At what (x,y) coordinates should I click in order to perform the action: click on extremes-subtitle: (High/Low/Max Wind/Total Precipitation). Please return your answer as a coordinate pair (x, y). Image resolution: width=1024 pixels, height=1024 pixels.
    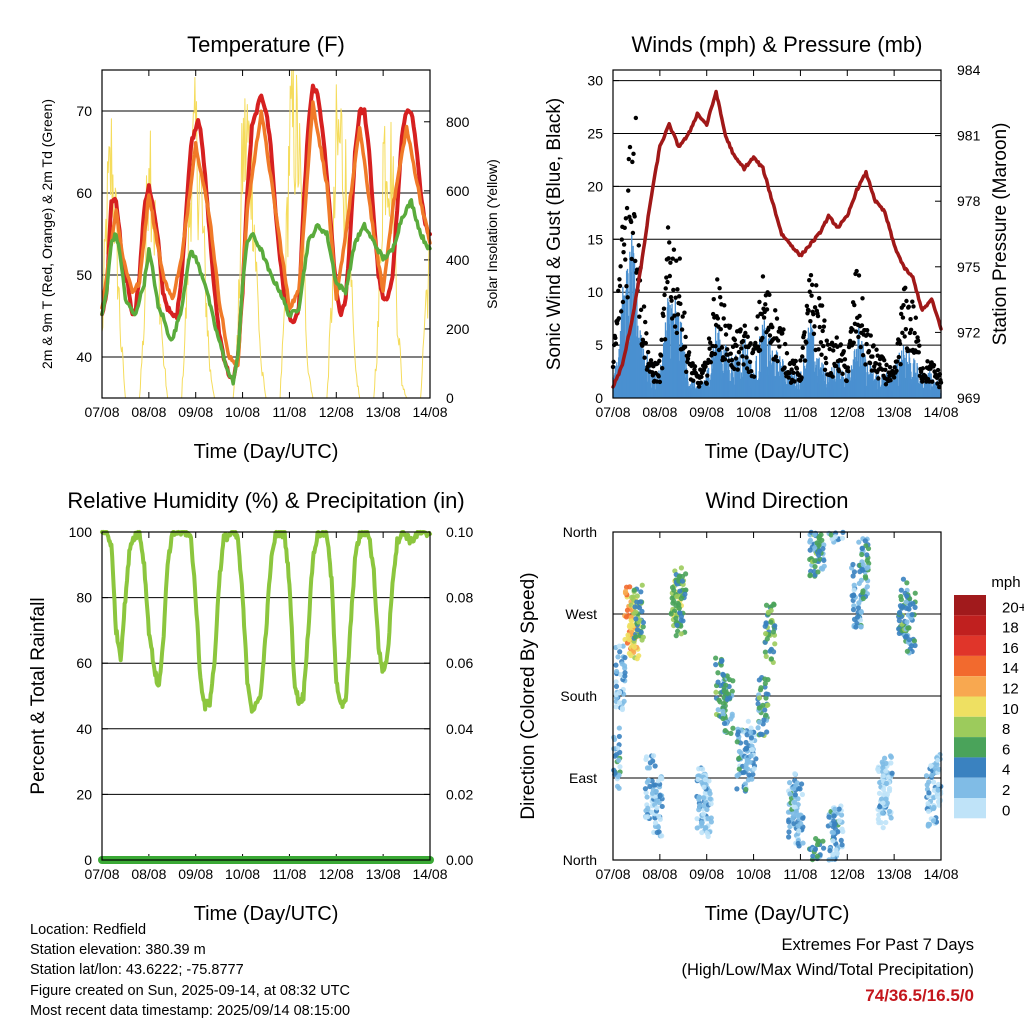
    Looking at the image, I should click on (827, 970).